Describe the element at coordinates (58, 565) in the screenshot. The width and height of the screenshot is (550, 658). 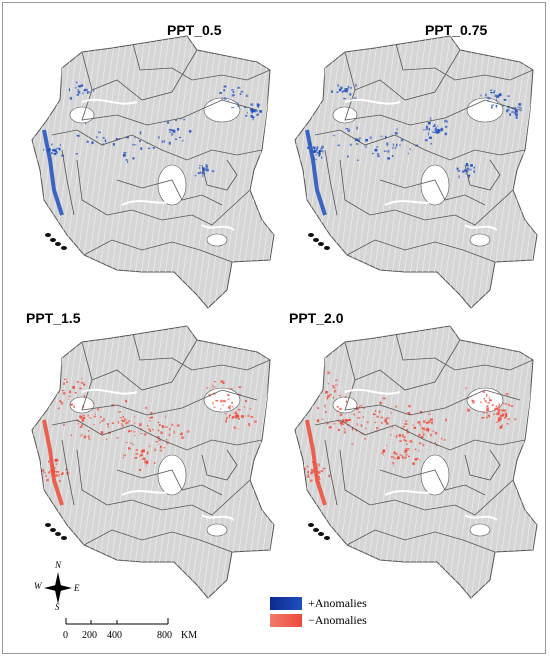
I see `compass-n: N` at that location.